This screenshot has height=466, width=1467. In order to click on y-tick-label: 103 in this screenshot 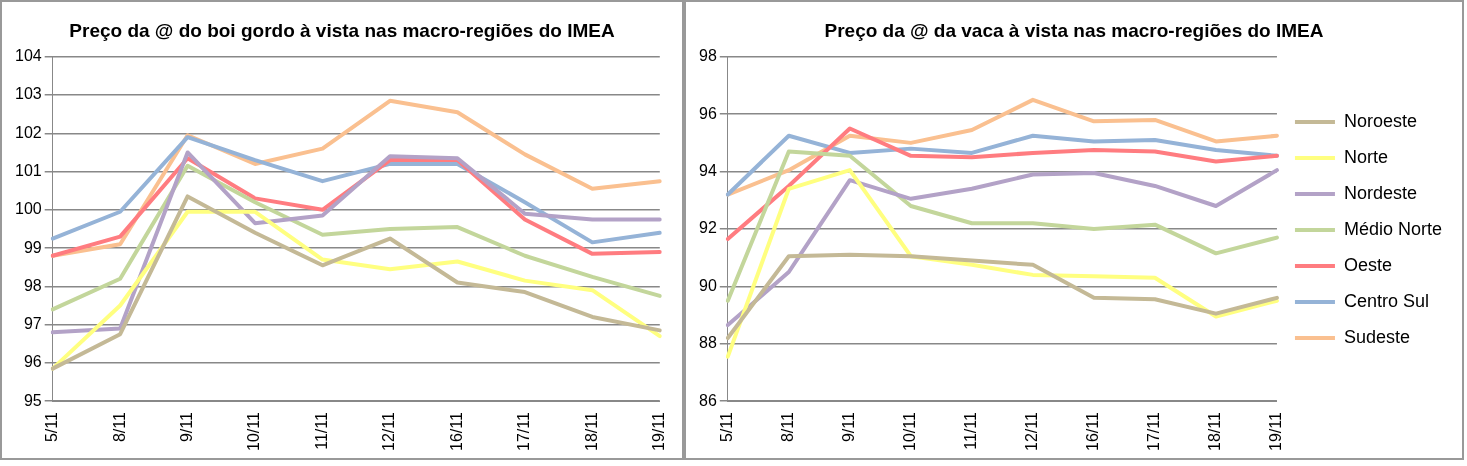, I will do `click(28, 94)`.